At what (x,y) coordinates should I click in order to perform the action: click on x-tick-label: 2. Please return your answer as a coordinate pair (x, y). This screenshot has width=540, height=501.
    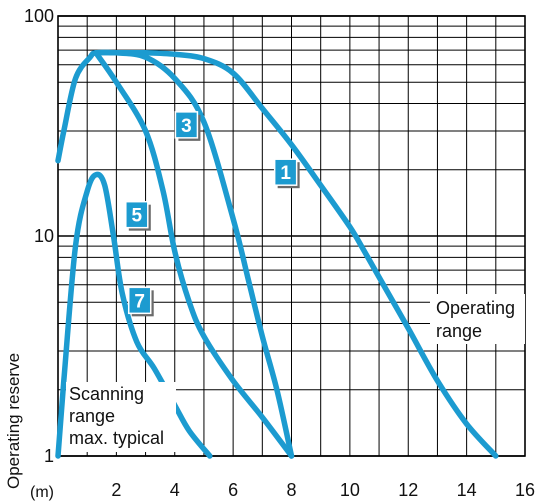
    Looking at the image, I should click on (116, 490).